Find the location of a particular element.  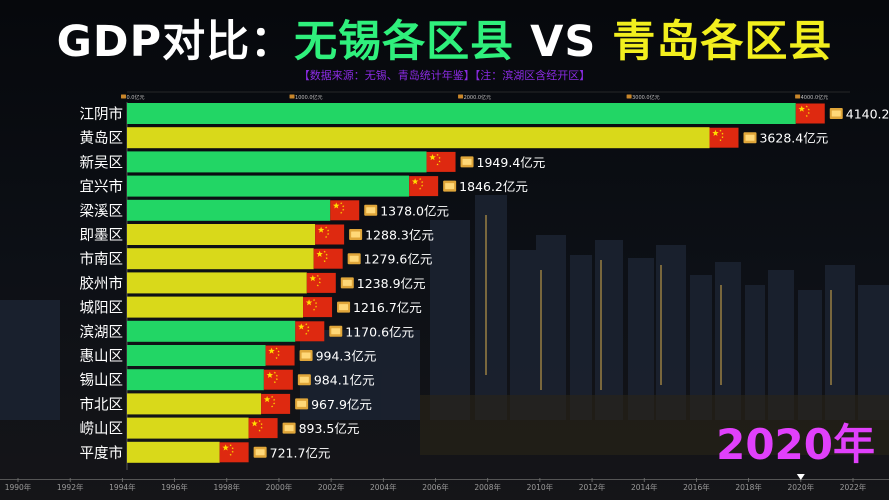

source-note: 【数据来源：无锡、青岛统计年鉴】【注：滨湖区含经开区】 is located at coordinates (444, 75).